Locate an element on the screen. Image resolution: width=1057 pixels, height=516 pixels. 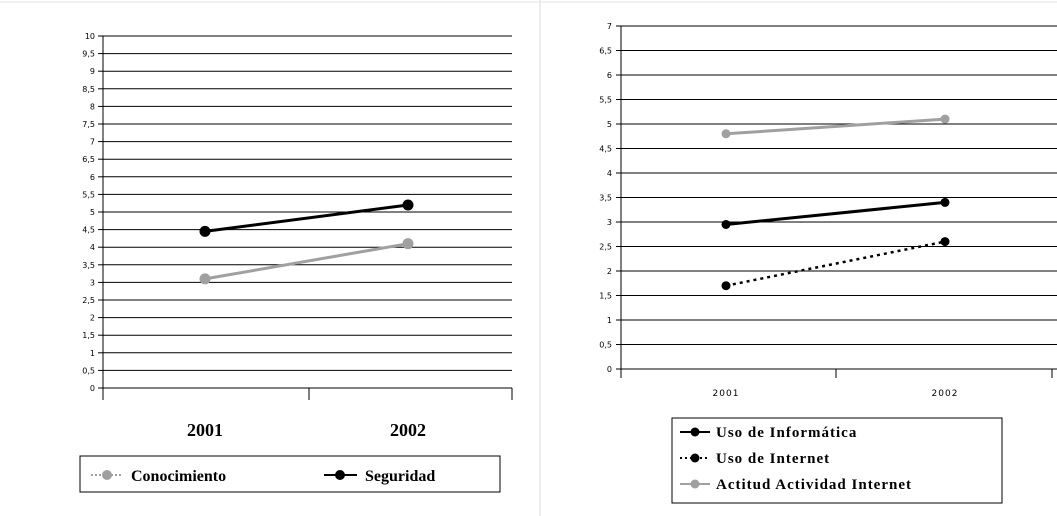
y-tick-label: 8 is located at coordinates (92, 106).